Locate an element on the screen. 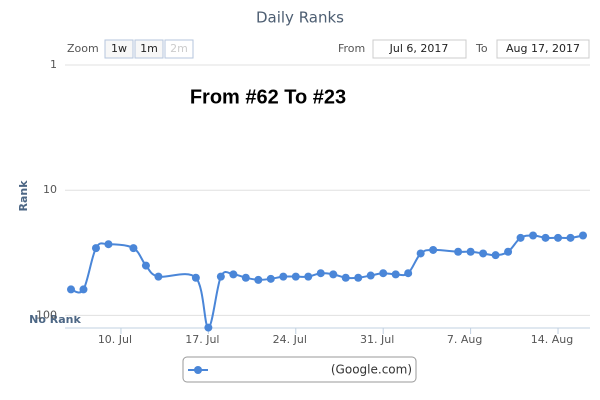  to-label: To is located at coordinates (481, 48).